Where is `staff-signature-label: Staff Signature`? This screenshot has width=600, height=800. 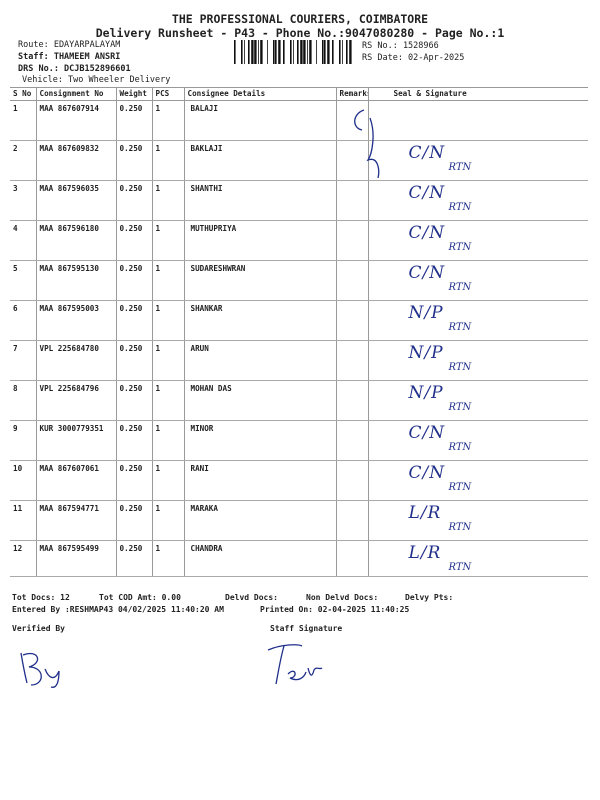 staff-signature-label: Staff Signature is located at coordinates (306, 628).